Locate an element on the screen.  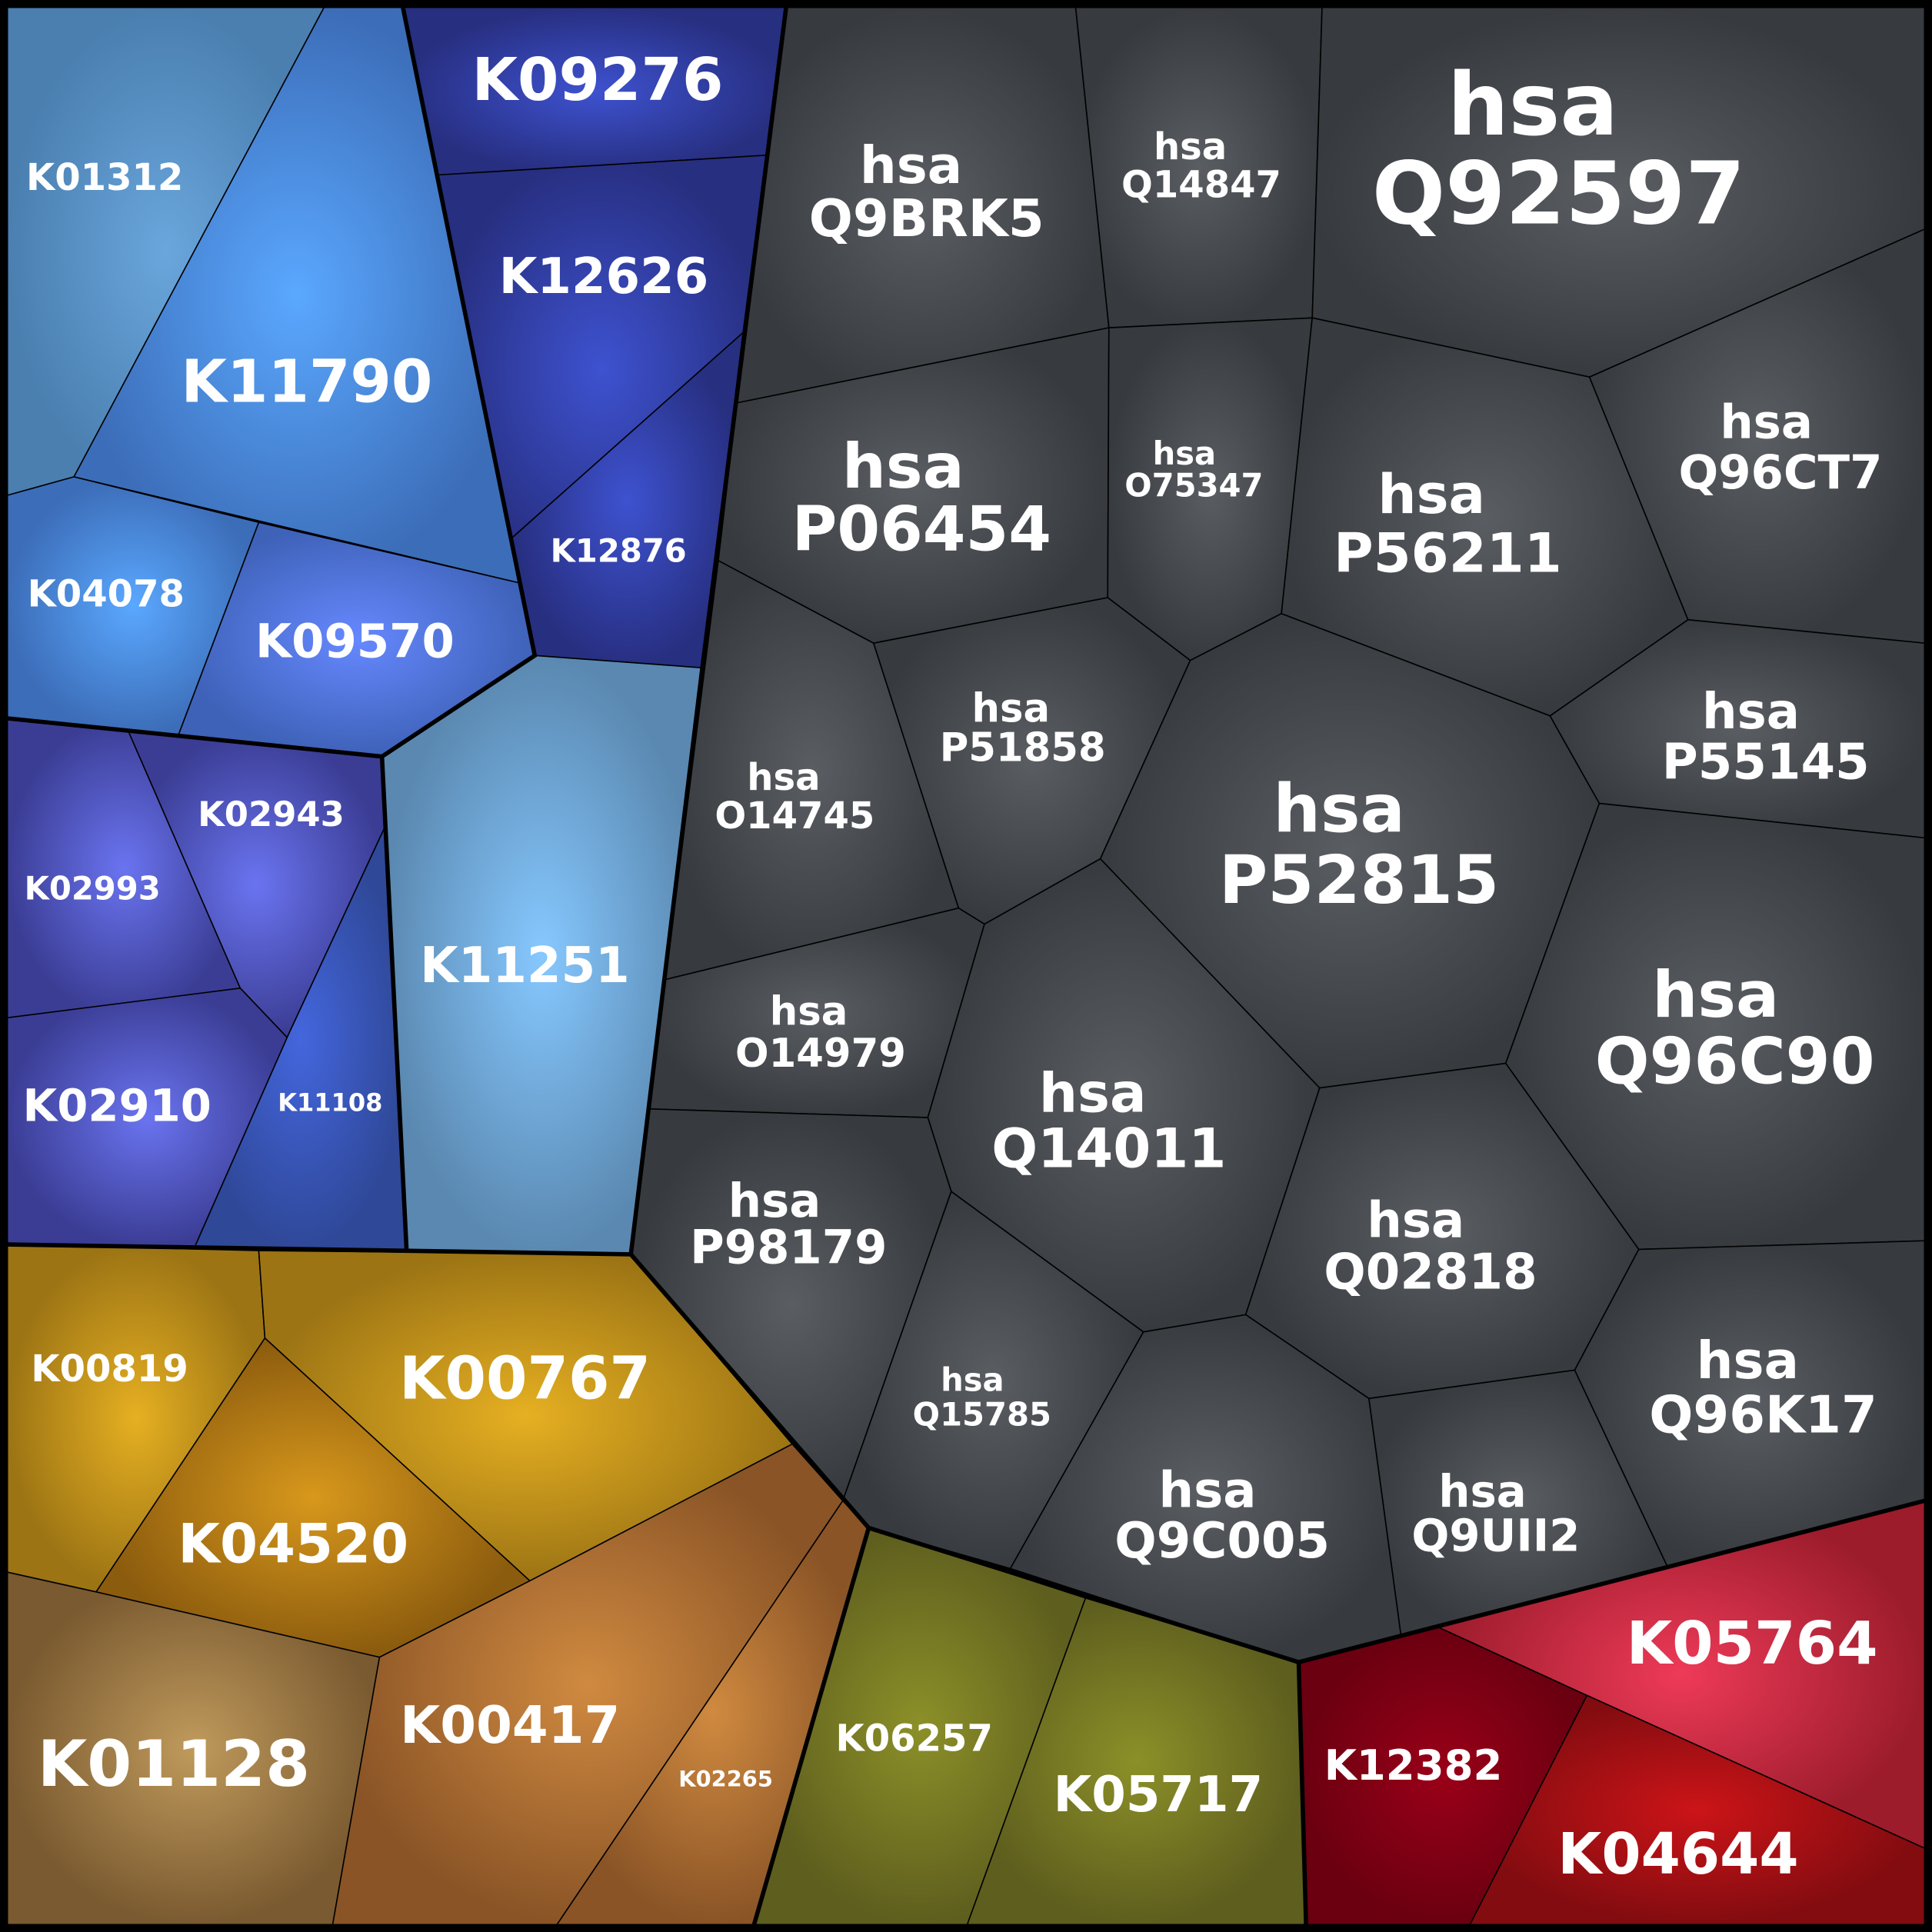
cell-label: Q96K17 is located at coordinates (1763, 1414).